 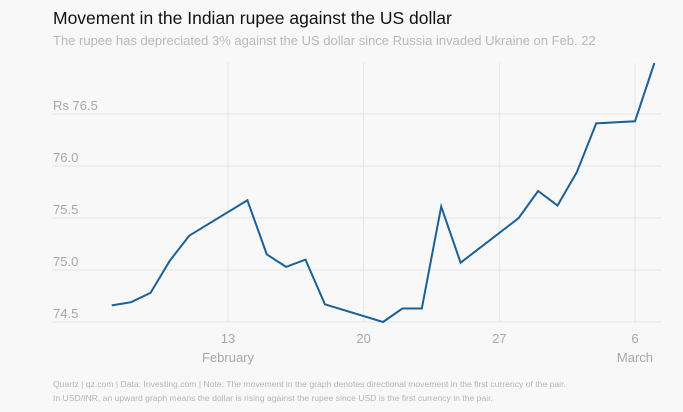 What do you see at coordinates (65, 313) in the screenshot?
I see `y-tick-label: 74.5` at bounding box center [65, 313].